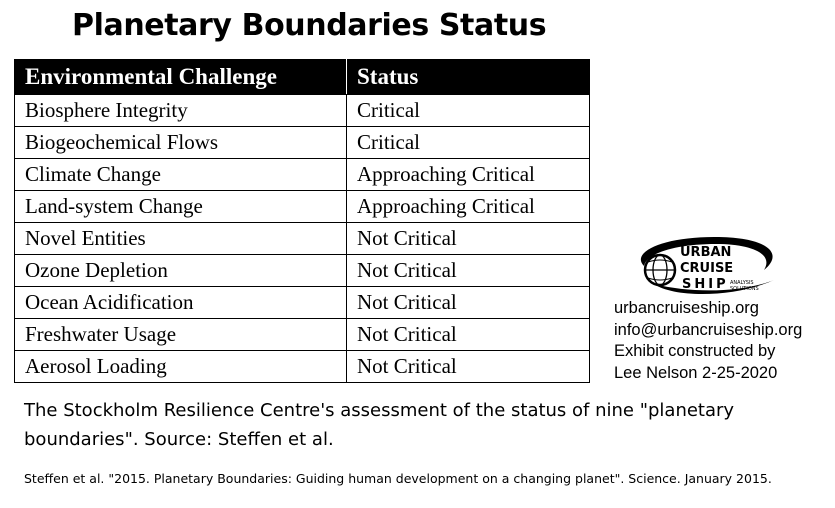  I want to click on challenge-cell: Novel Entities, so click(180, 238).